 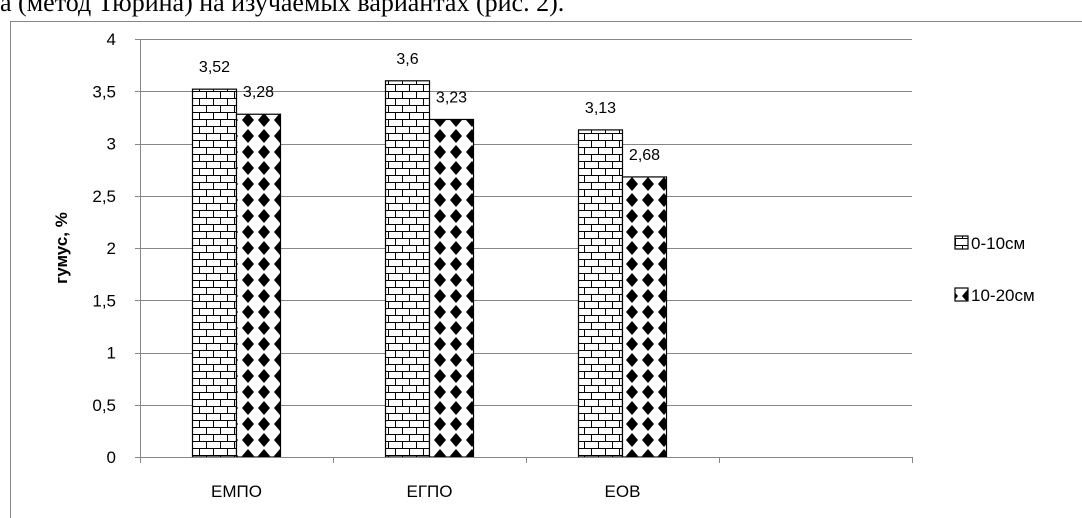 What do you see at coordinates (407, 59) in the screenshot?
I see `data-label-0-1: 3,6` at bounding box center [407, 59].